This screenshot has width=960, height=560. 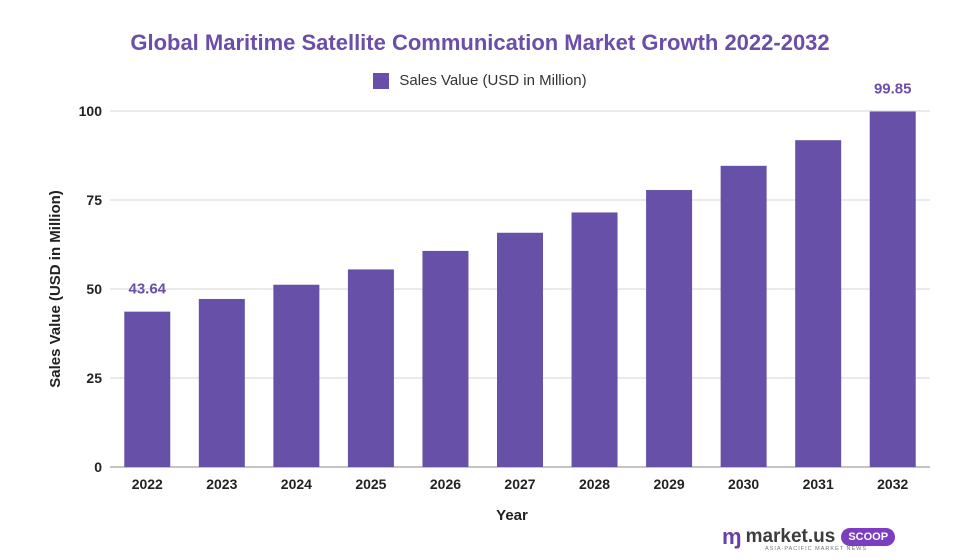 What do you see at coordinates (296, 375) in the screenshot?
I see `bar-2024` at bounding box center [296, 375].